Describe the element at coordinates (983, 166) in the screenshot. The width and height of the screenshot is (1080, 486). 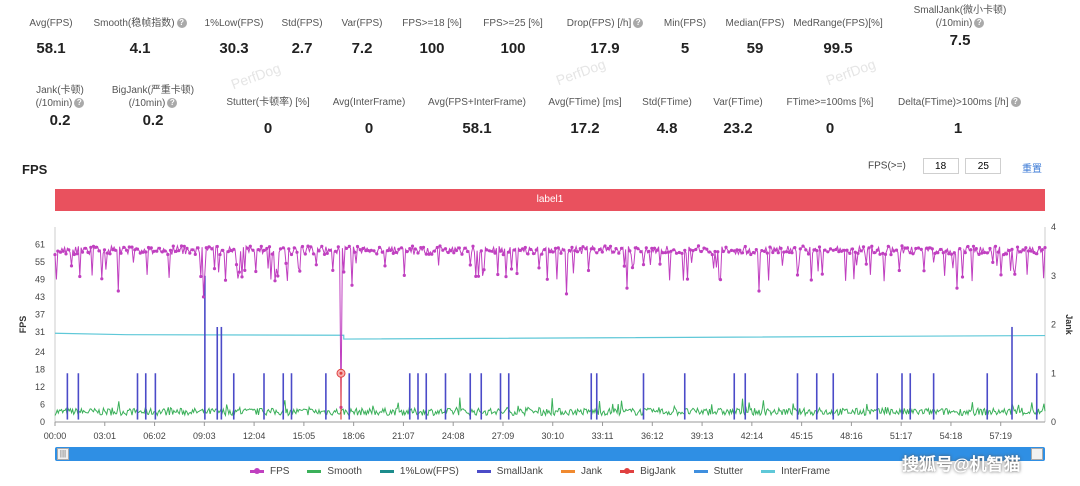
I see `fps-threshold-2-input` at that location.